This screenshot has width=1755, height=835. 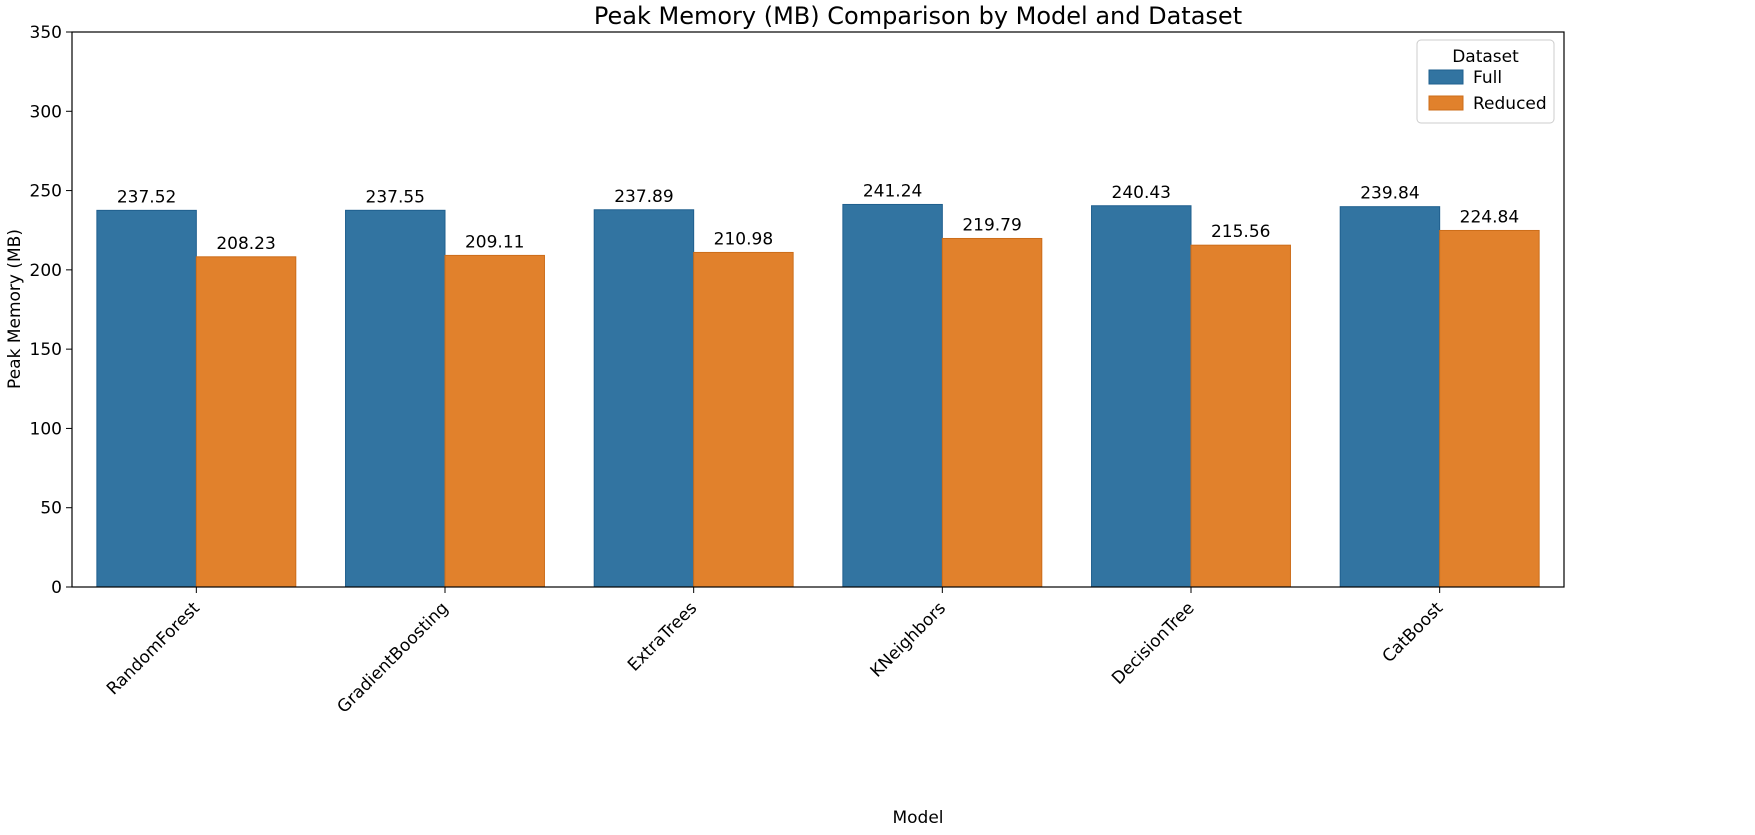 What do you see at coordinates (662, 636) in the screenshot?
I see `x-tick-label: ExtraTrees` at bounding box center [662, 636].